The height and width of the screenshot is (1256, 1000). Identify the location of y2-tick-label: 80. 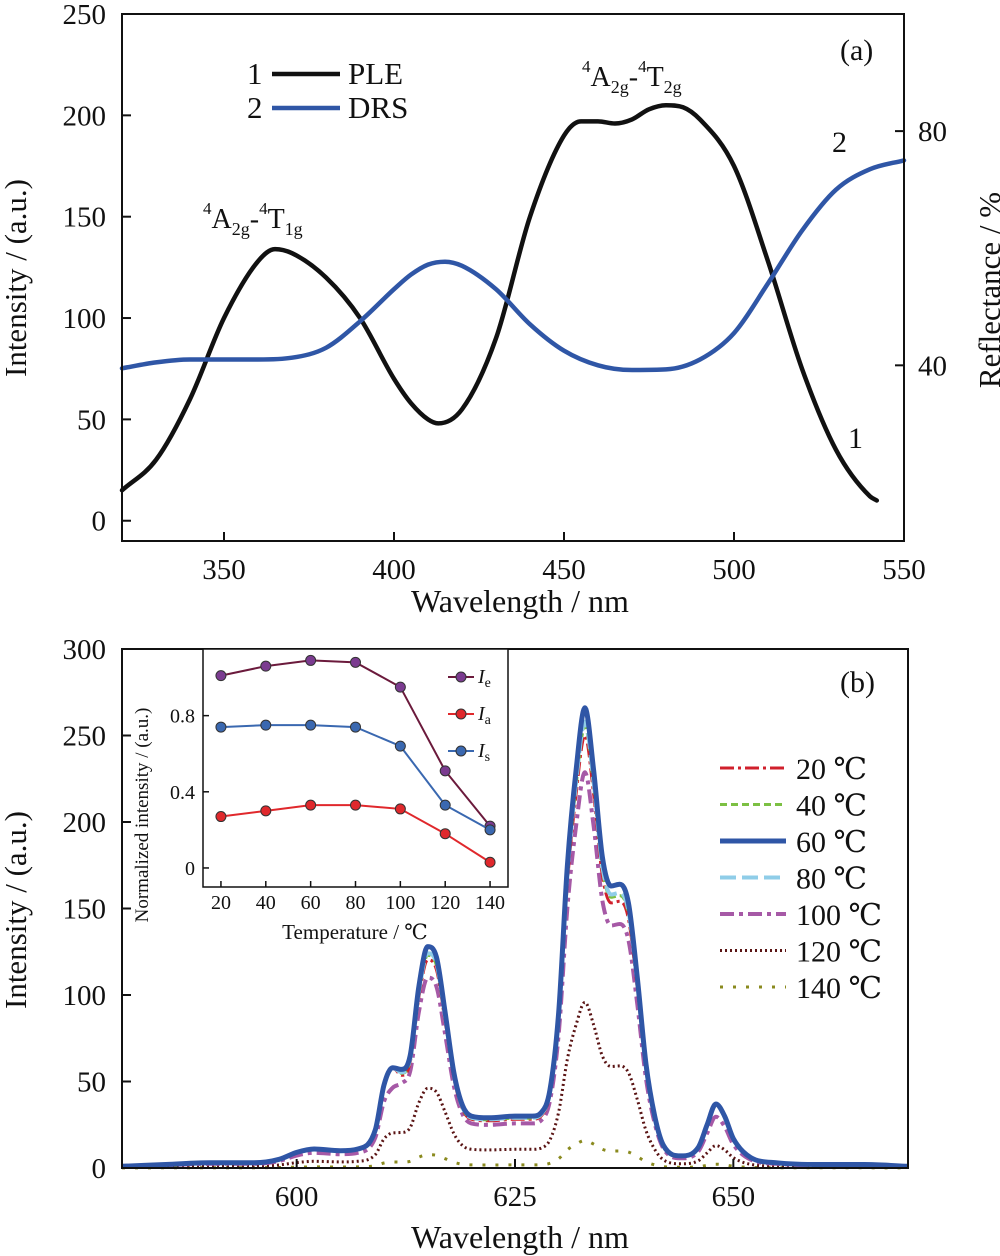
(932, 132).